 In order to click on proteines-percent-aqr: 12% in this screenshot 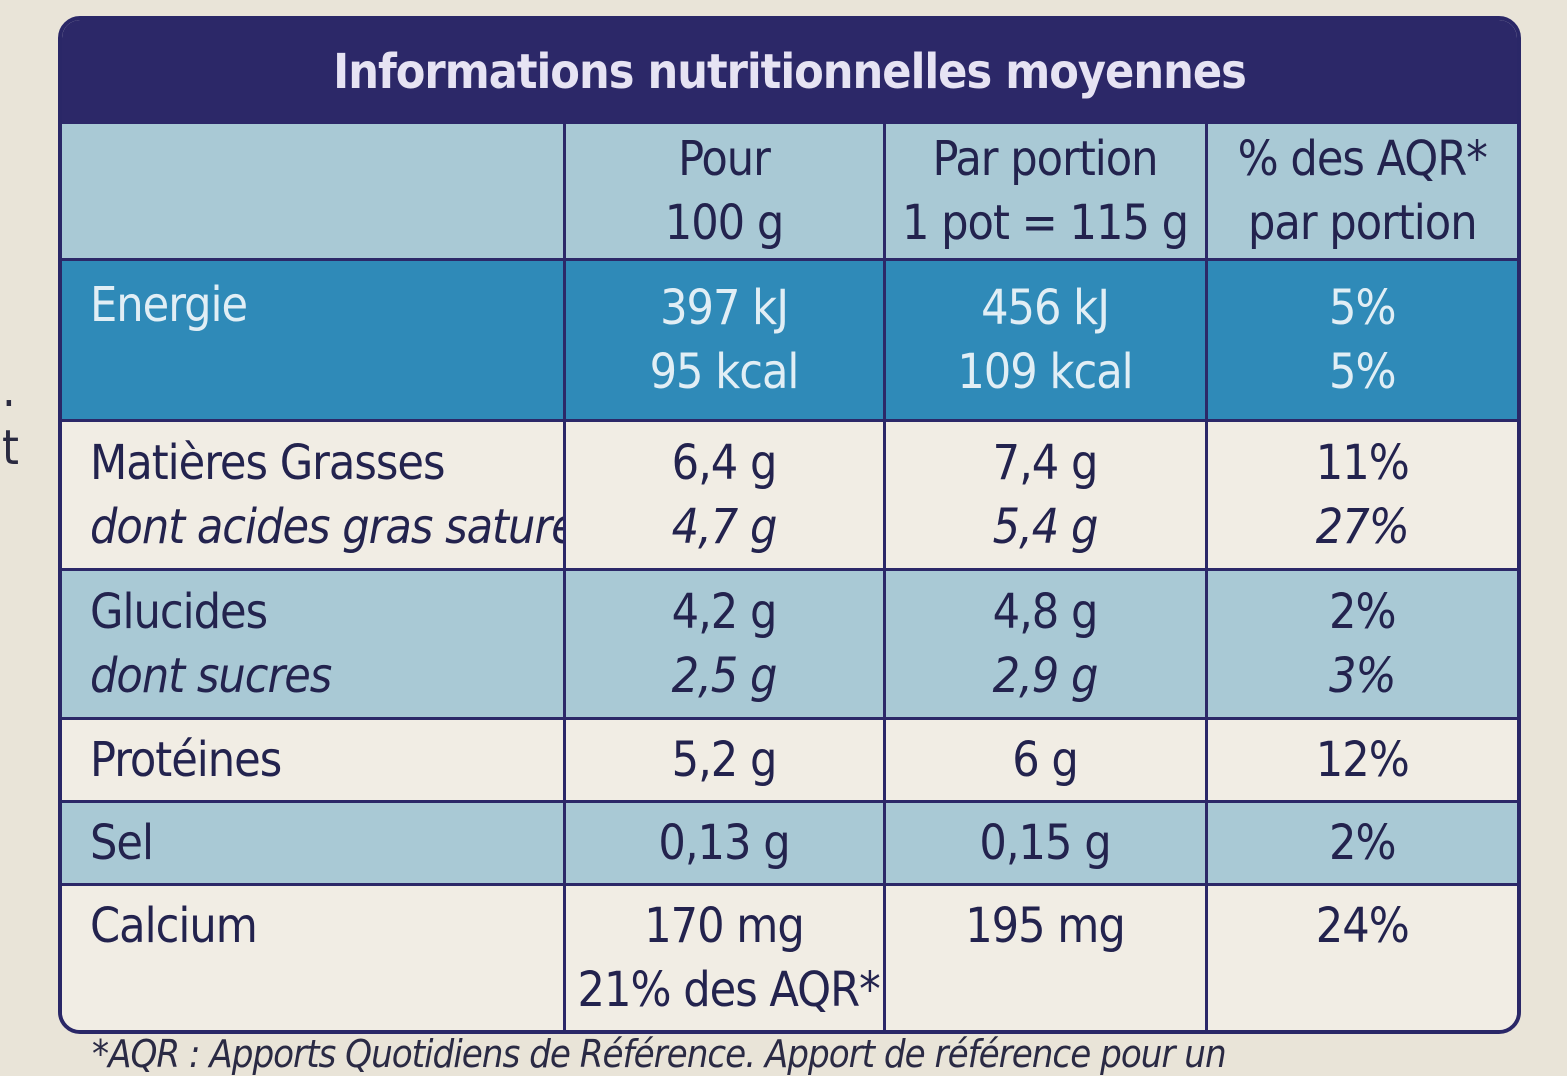, I will do `click(1360, 760)`.